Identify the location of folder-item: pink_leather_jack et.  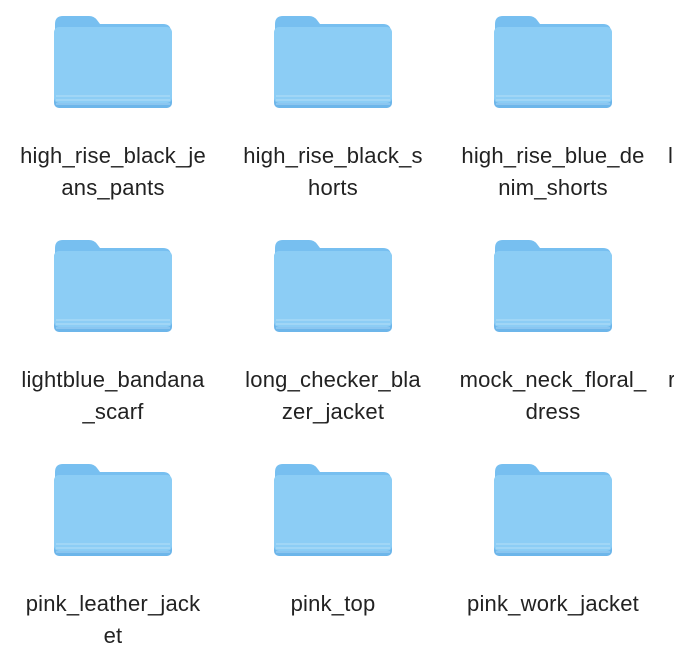
(113, 556).